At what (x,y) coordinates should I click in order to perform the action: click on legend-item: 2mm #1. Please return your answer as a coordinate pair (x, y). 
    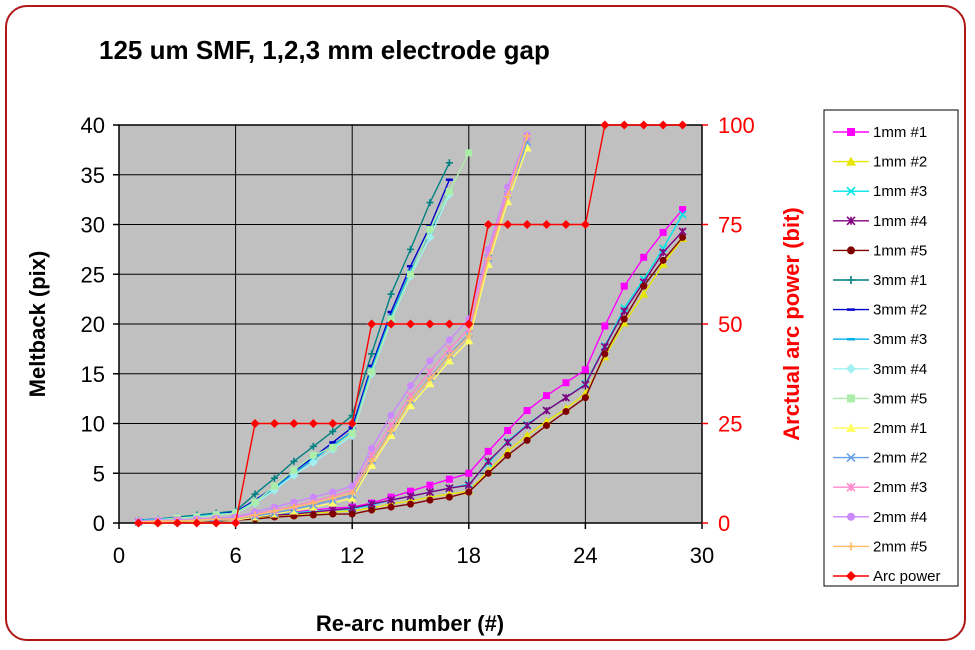
    Looking at the image, I should click on (880, 428).